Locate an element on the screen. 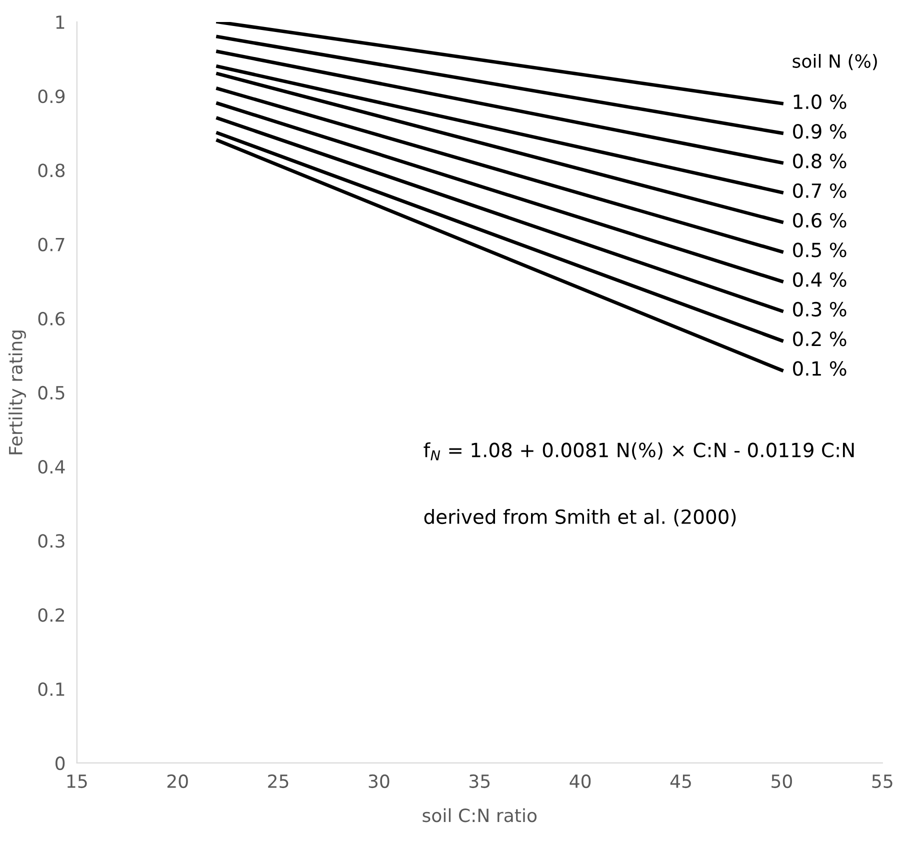  x-tick-label: 55 is located at coordinates (882, 781).